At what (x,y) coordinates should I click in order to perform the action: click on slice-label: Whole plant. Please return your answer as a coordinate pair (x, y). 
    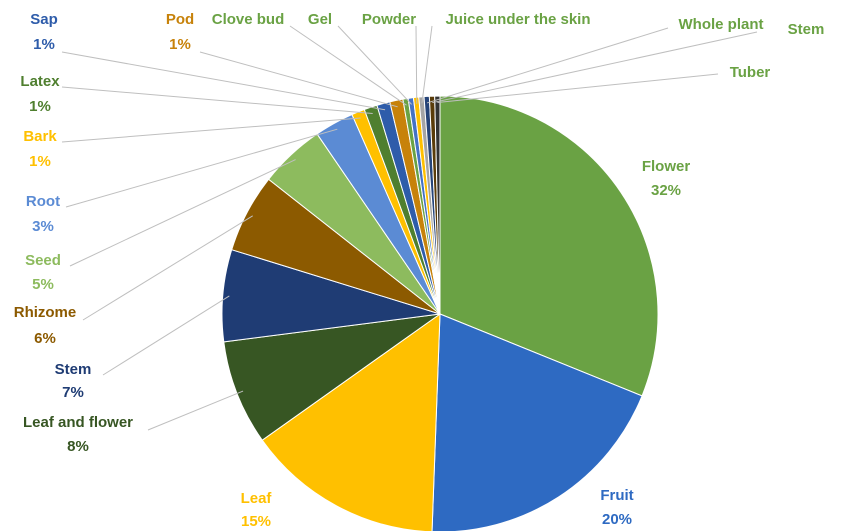
    Looking at the image, I should click on (721, 24).